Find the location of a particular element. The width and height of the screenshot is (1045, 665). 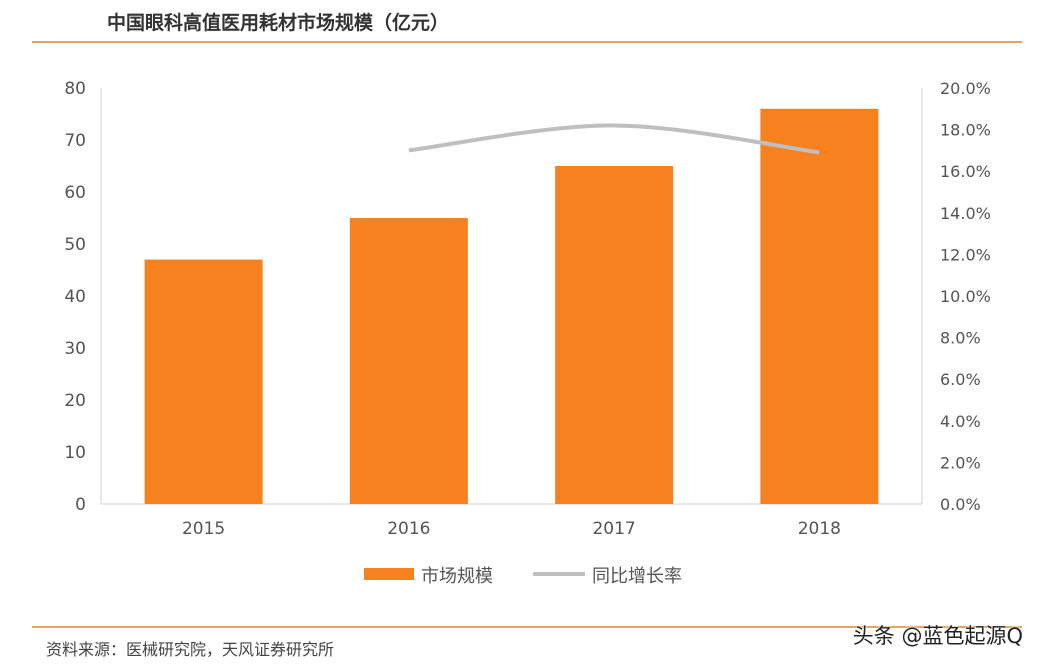

x-tick-label: 2018 is located at coordinates (819, 529).